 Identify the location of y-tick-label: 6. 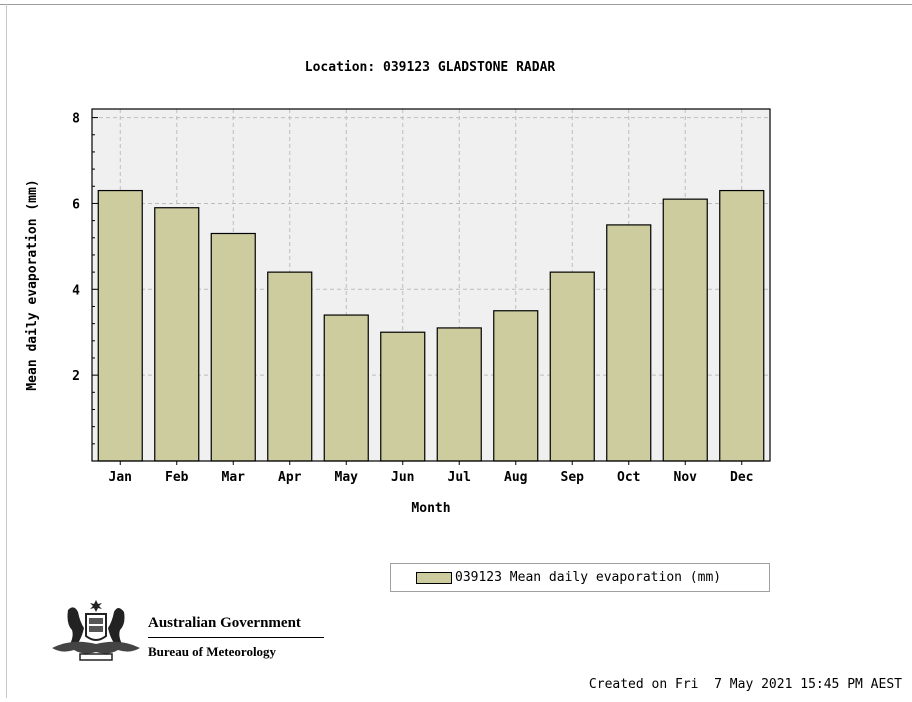
(76, 204).